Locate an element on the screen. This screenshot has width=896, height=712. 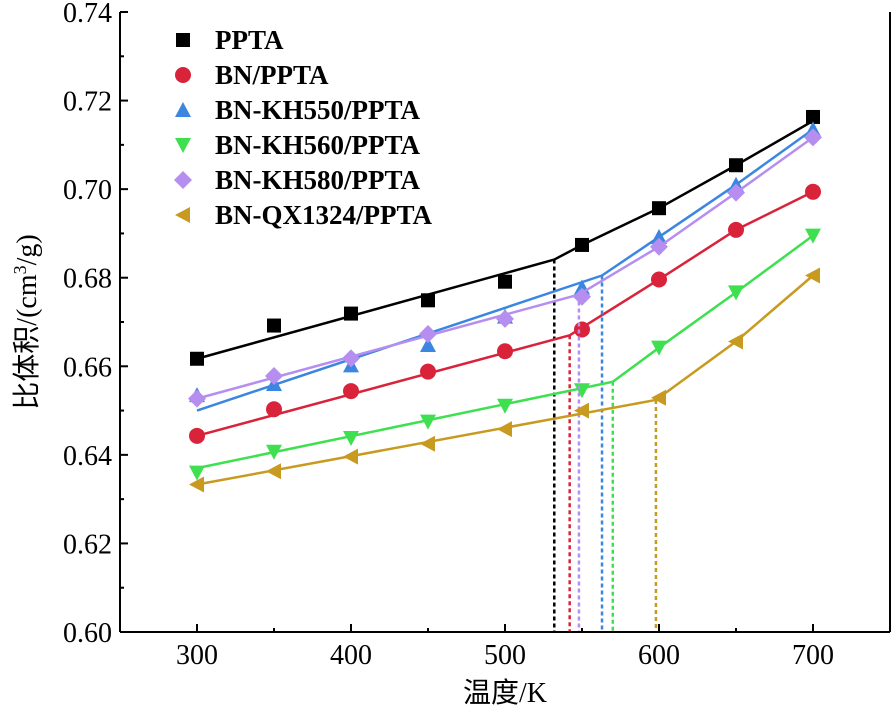
y-tick-label: 0.70 is located at coordinates (87, 190).